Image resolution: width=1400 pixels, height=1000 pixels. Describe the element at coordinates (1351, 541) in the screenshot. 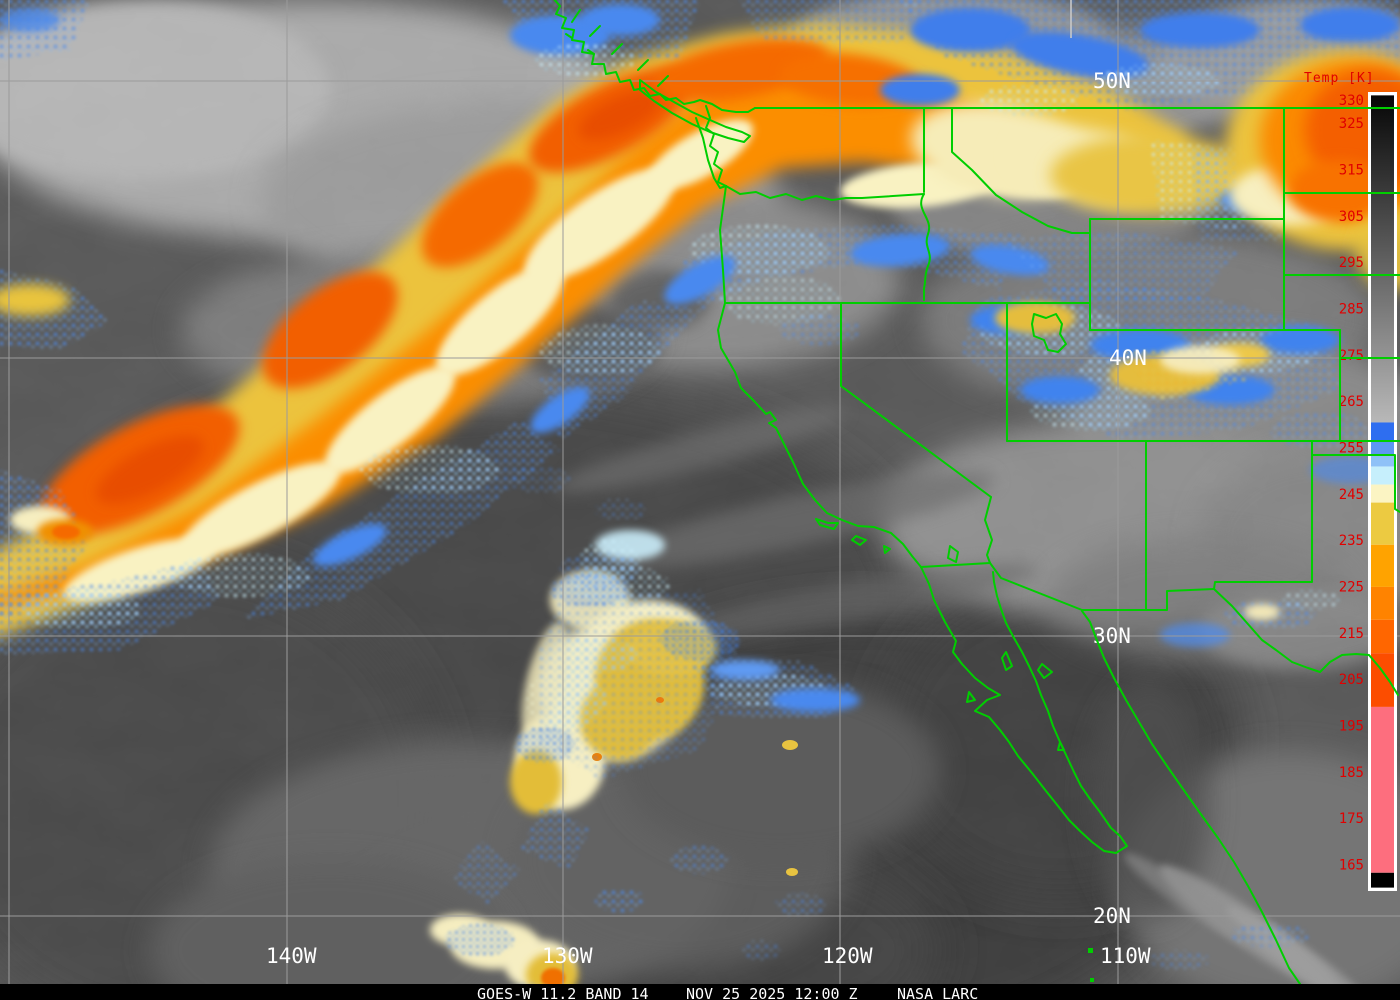

I see `colorbar-tick-235: 235` at that location.